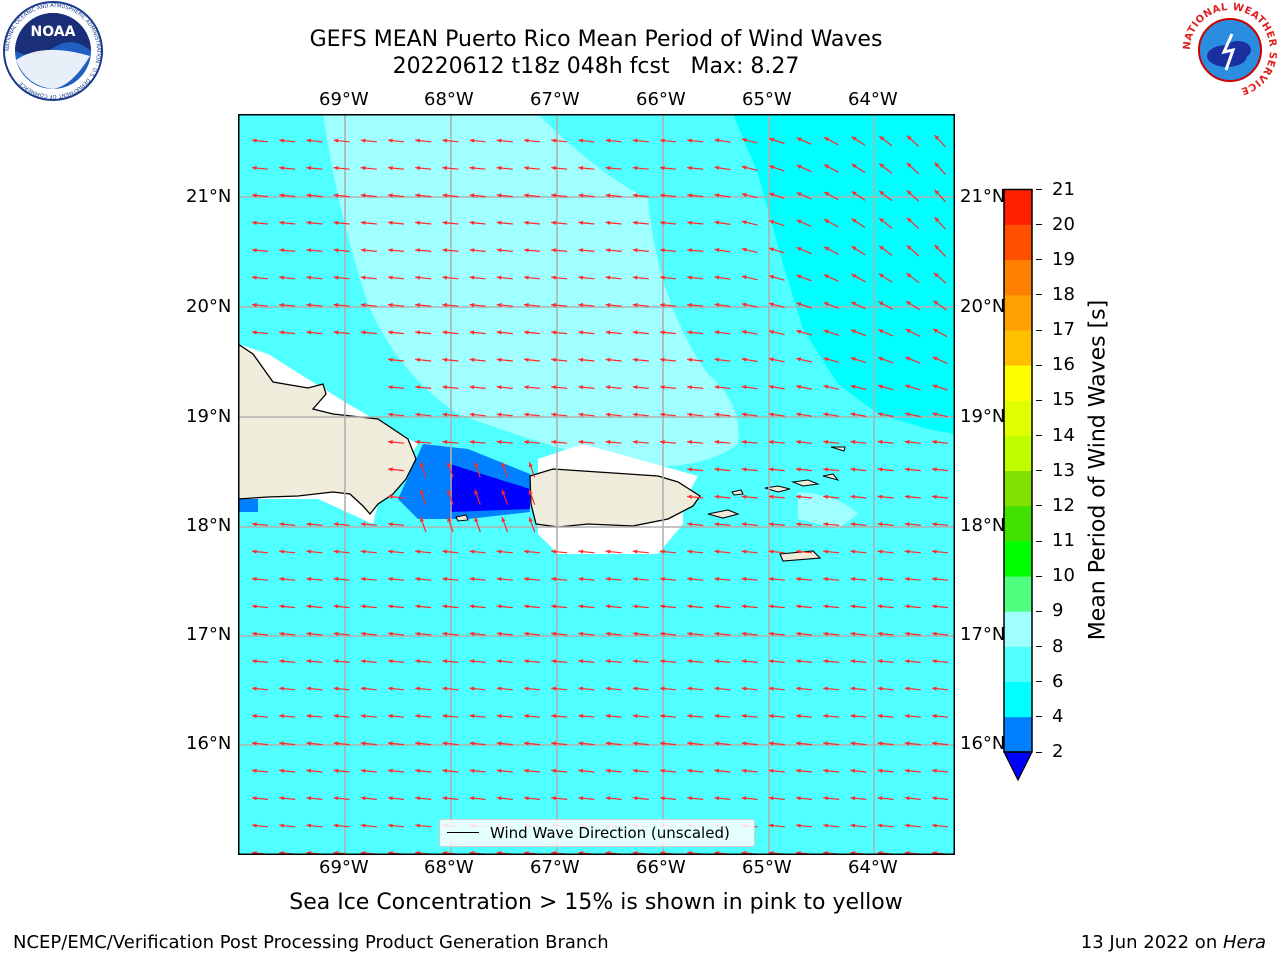 This screenshot has height=960, width=1280. What do you see at coordinates (1058, 681) in the screenshot?
I see `colorbar-label: 6` at bounding box center [1058, 681].